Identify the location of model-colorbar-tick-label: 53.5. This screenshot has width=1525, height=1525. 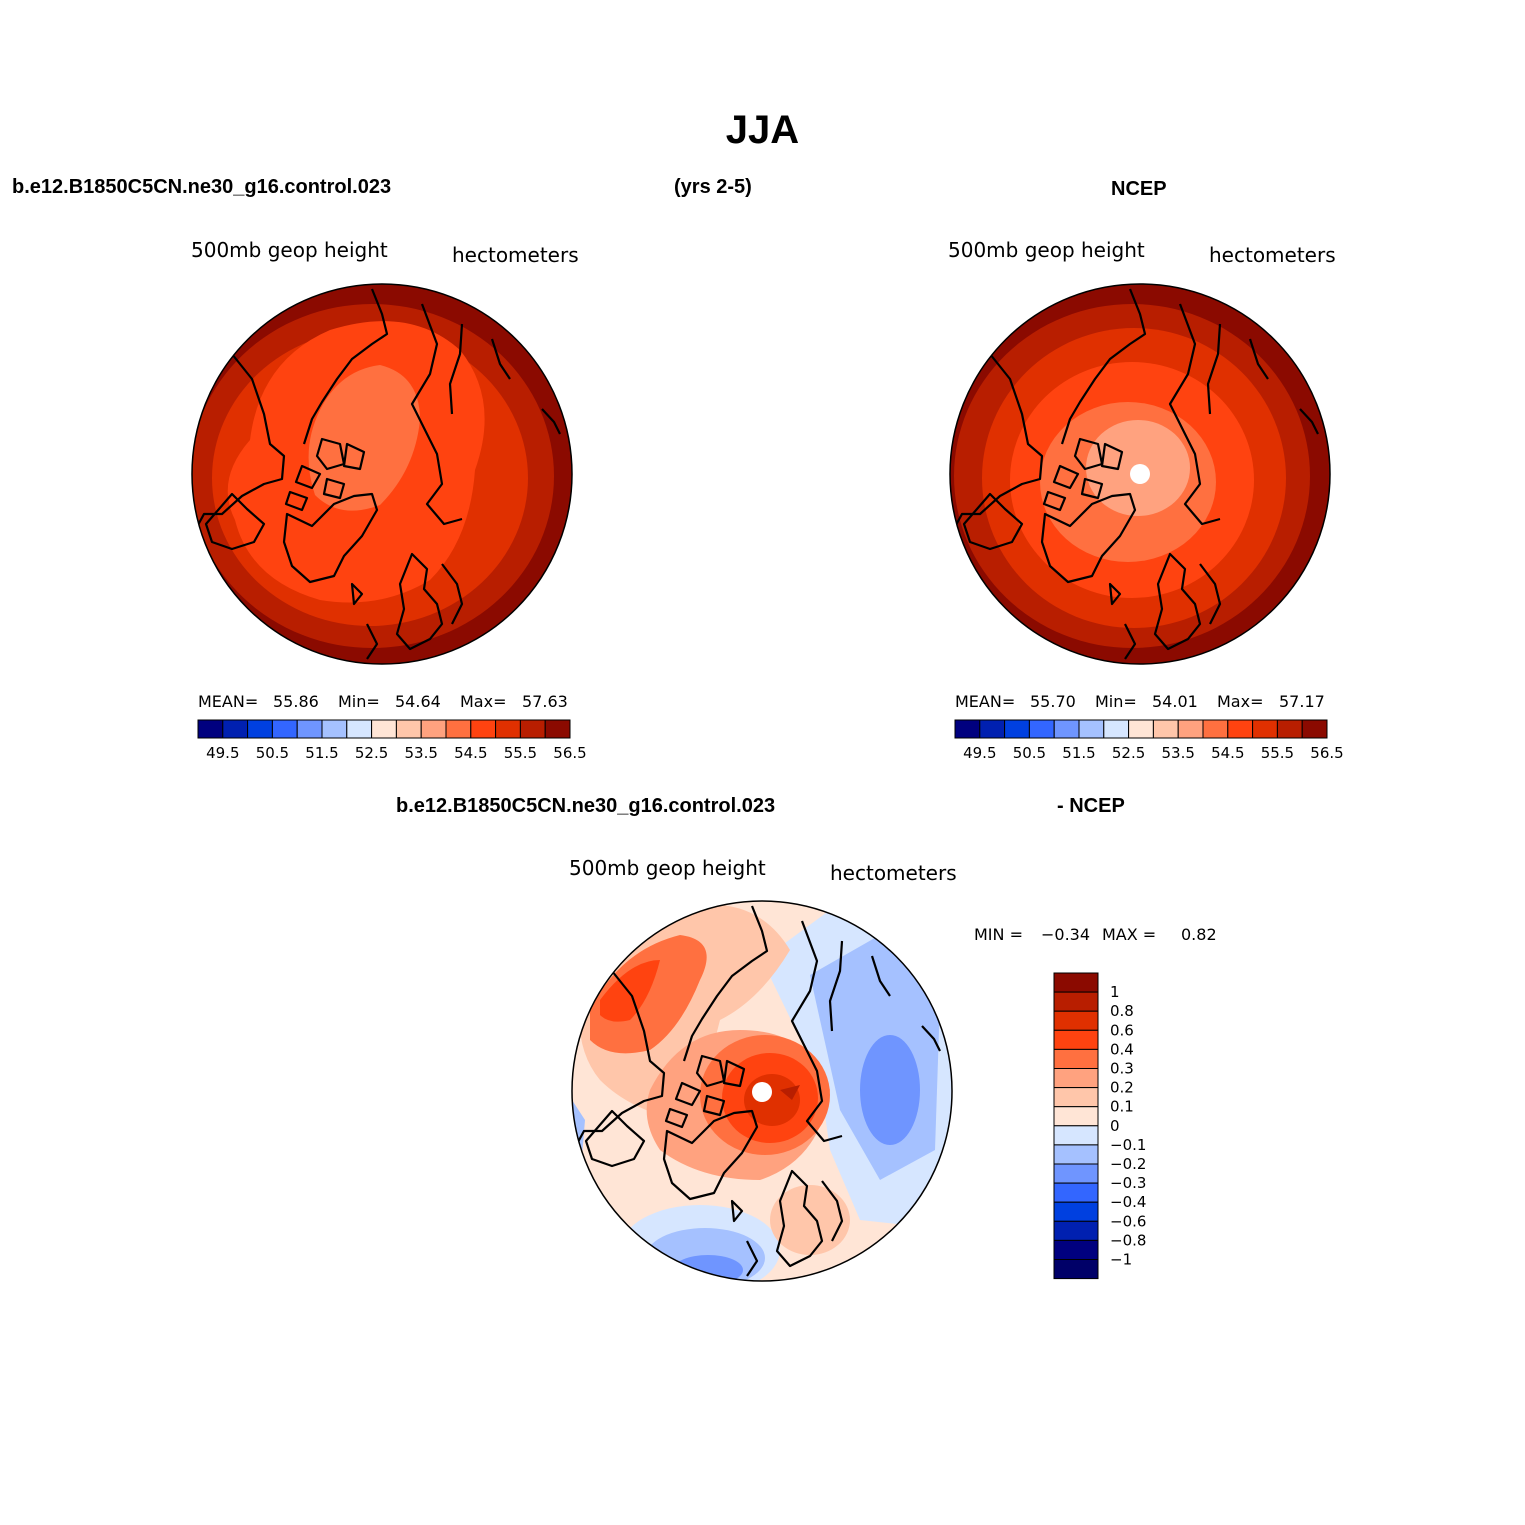
(420, 753).